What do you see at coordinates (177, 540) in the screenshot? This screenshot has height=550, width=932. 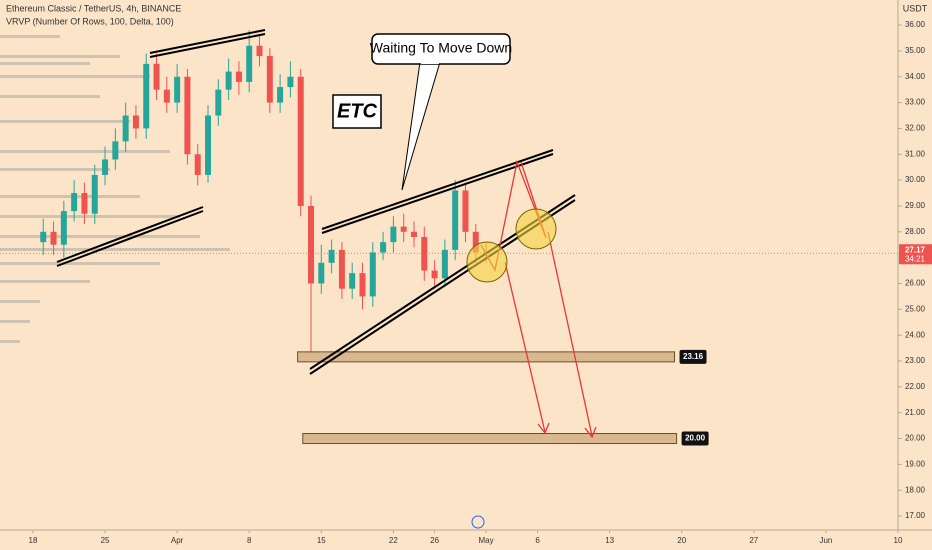 I see `x-tick-label: Apr` at bounding box center [177, 540].